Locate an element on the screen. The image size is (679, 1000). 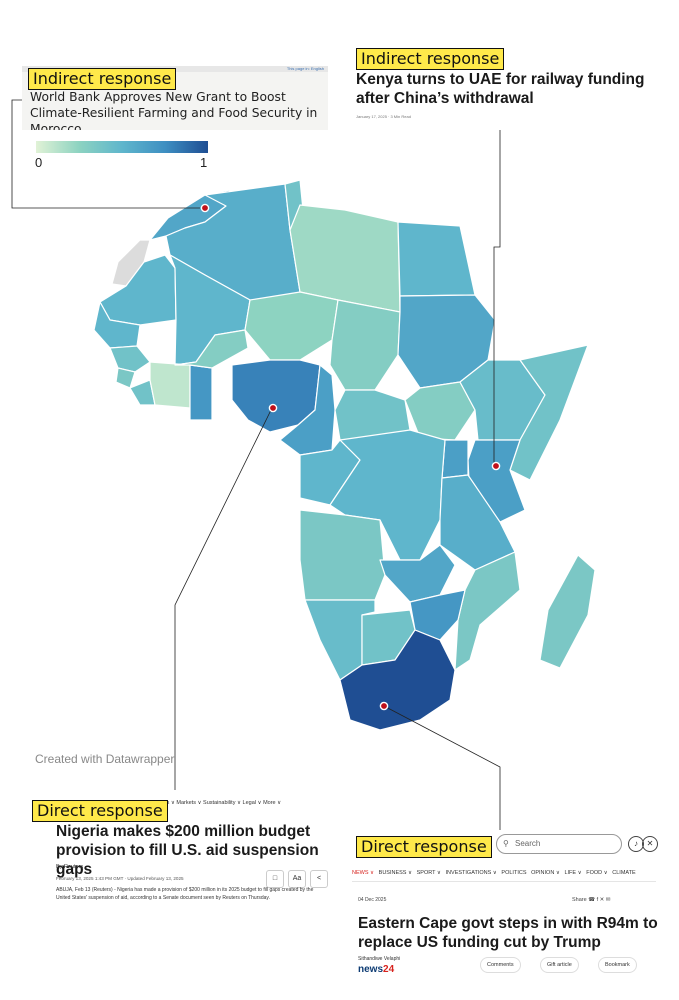
leader-line-south-africa is located at coordinates (442, 767).